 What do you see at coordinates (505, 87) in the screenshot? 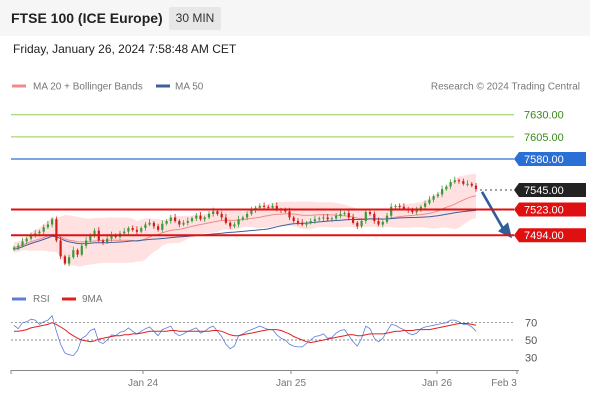
I see `credit-text: Research © 2024 Trading Central` at bounding box center [505, 87].